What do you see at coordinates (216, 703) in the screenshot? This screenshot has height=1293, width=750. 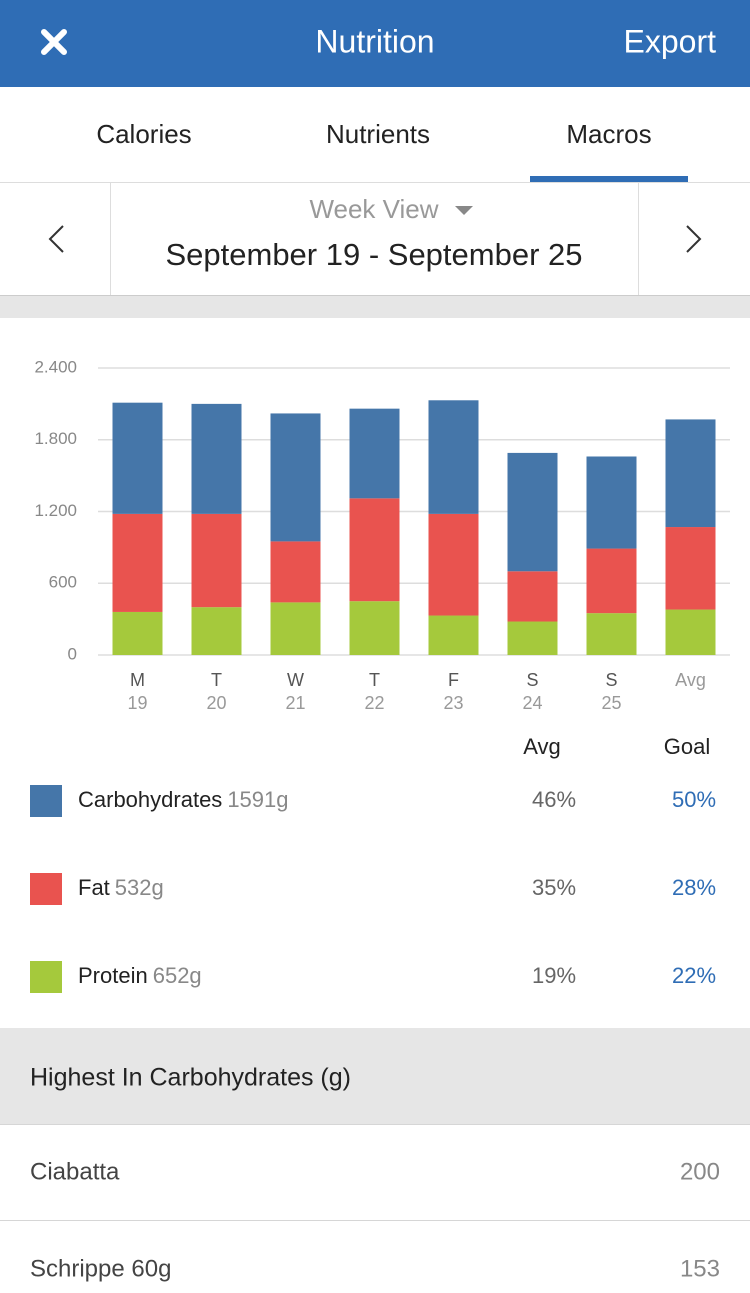 I see `x-tick-sublabel: 20` at bounding box center [216, 703].